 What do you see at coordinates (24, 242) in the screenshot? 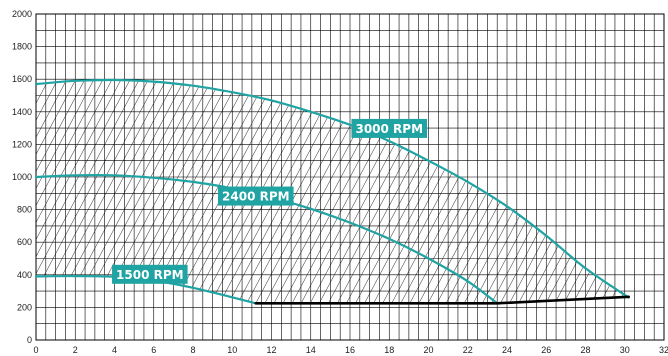
I see `y-tick-label: 600` at bounding box center [24, 242].